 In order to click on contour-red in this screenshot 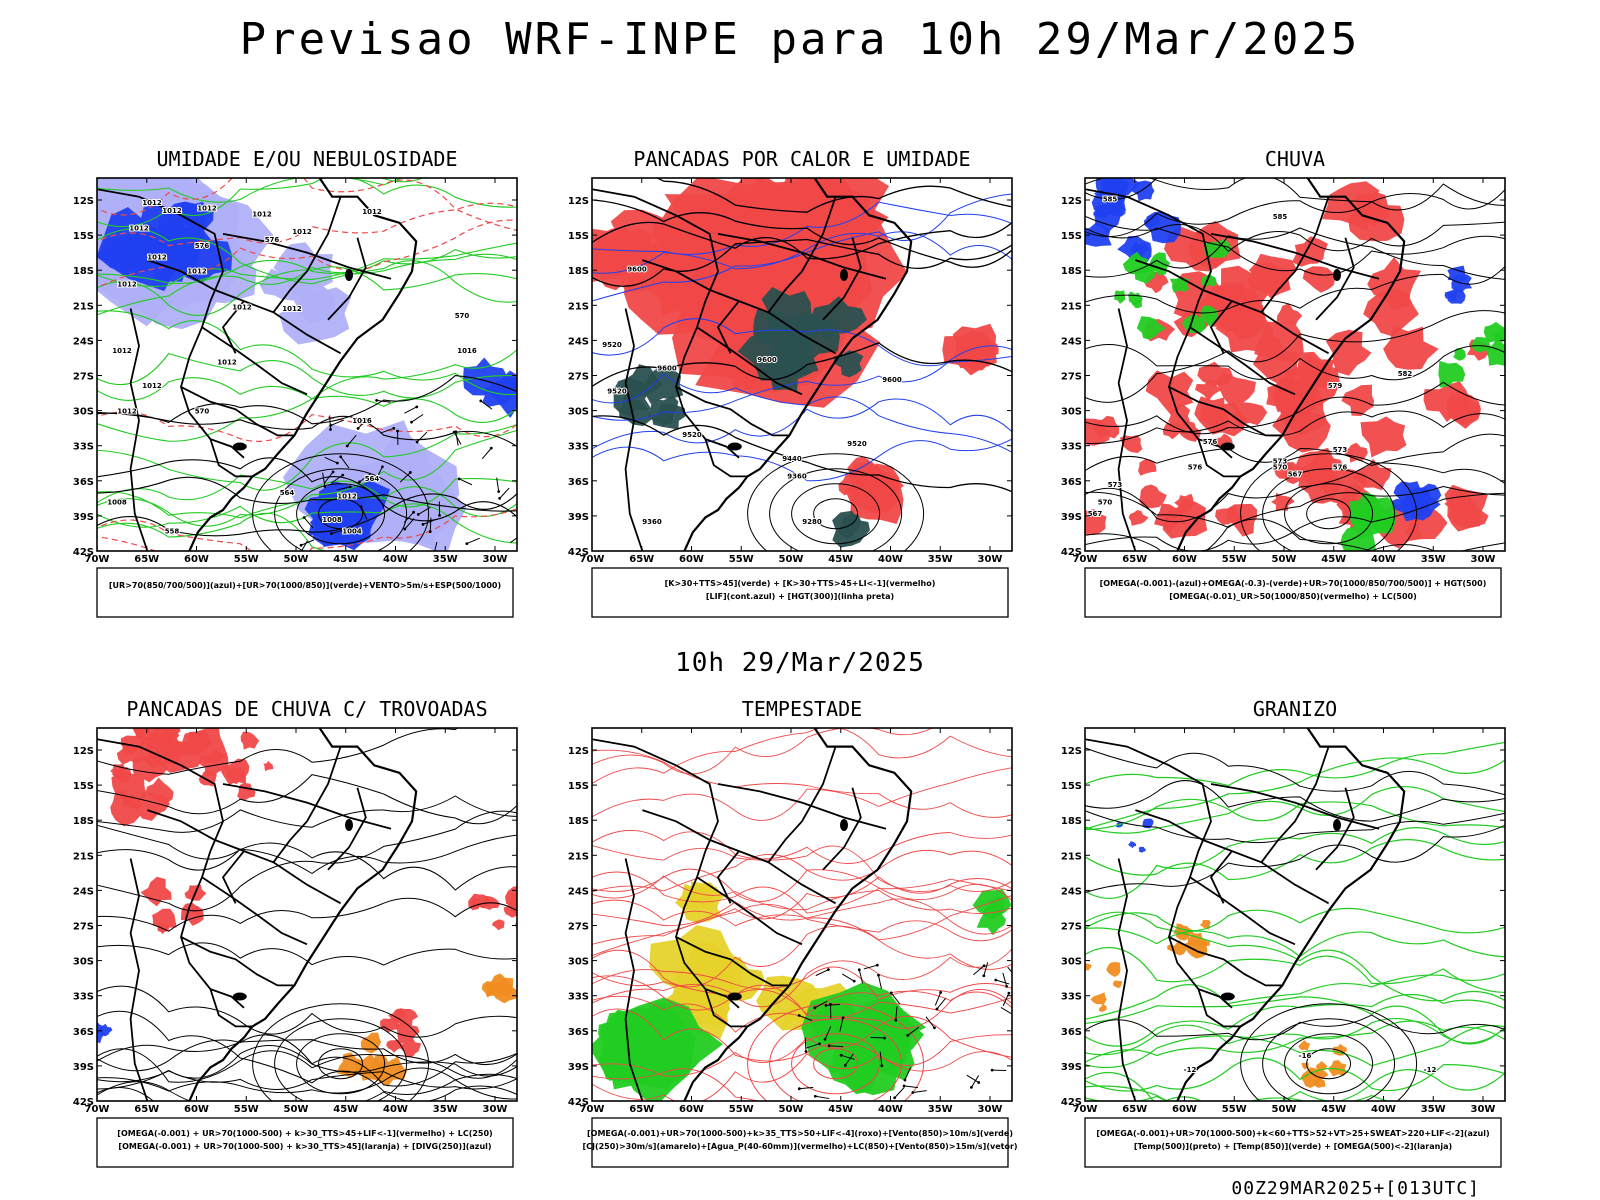, I will do `click(802, 1006)`.